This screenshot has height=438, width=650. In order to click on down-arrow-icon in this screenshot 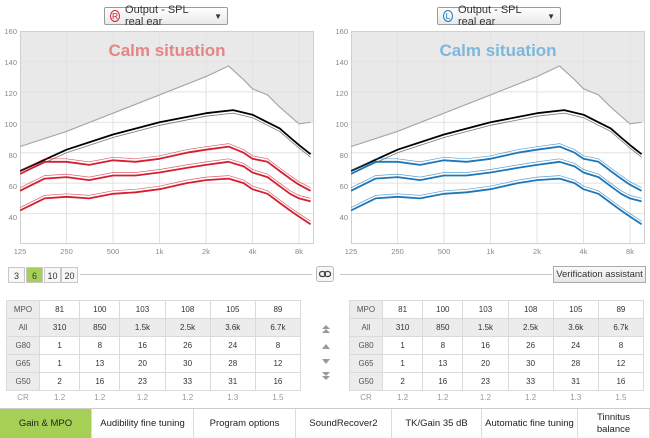, I will do `click(326, 361)`.